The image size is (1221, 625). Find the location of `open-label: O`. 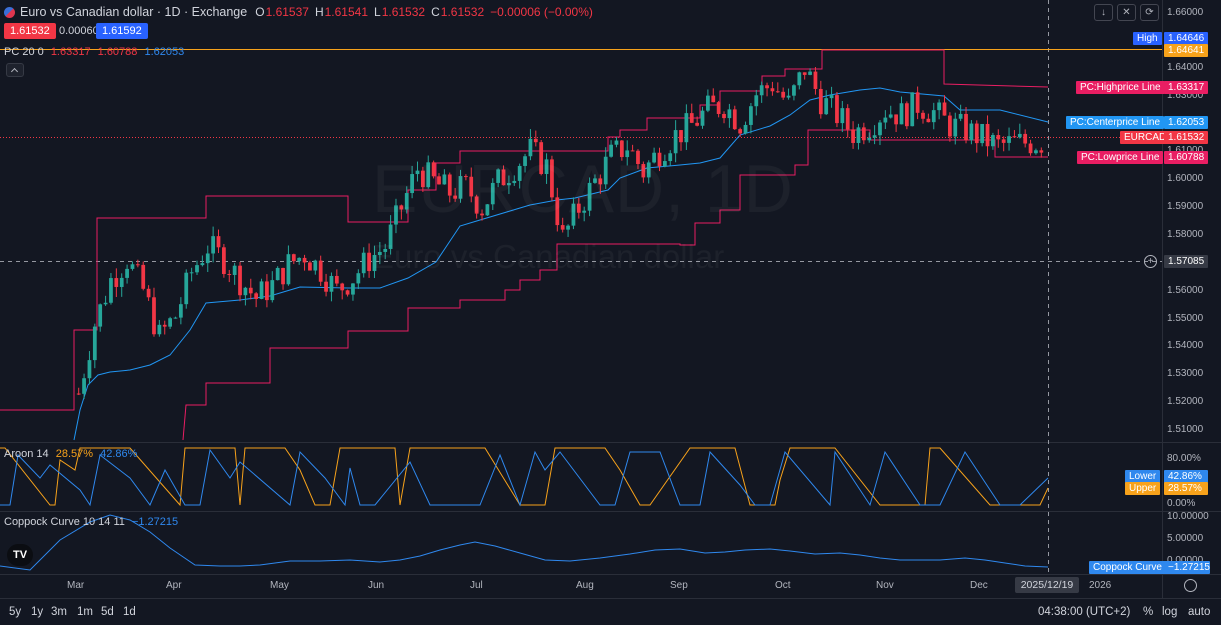

open-label: O is located at coordinates (260, 12).